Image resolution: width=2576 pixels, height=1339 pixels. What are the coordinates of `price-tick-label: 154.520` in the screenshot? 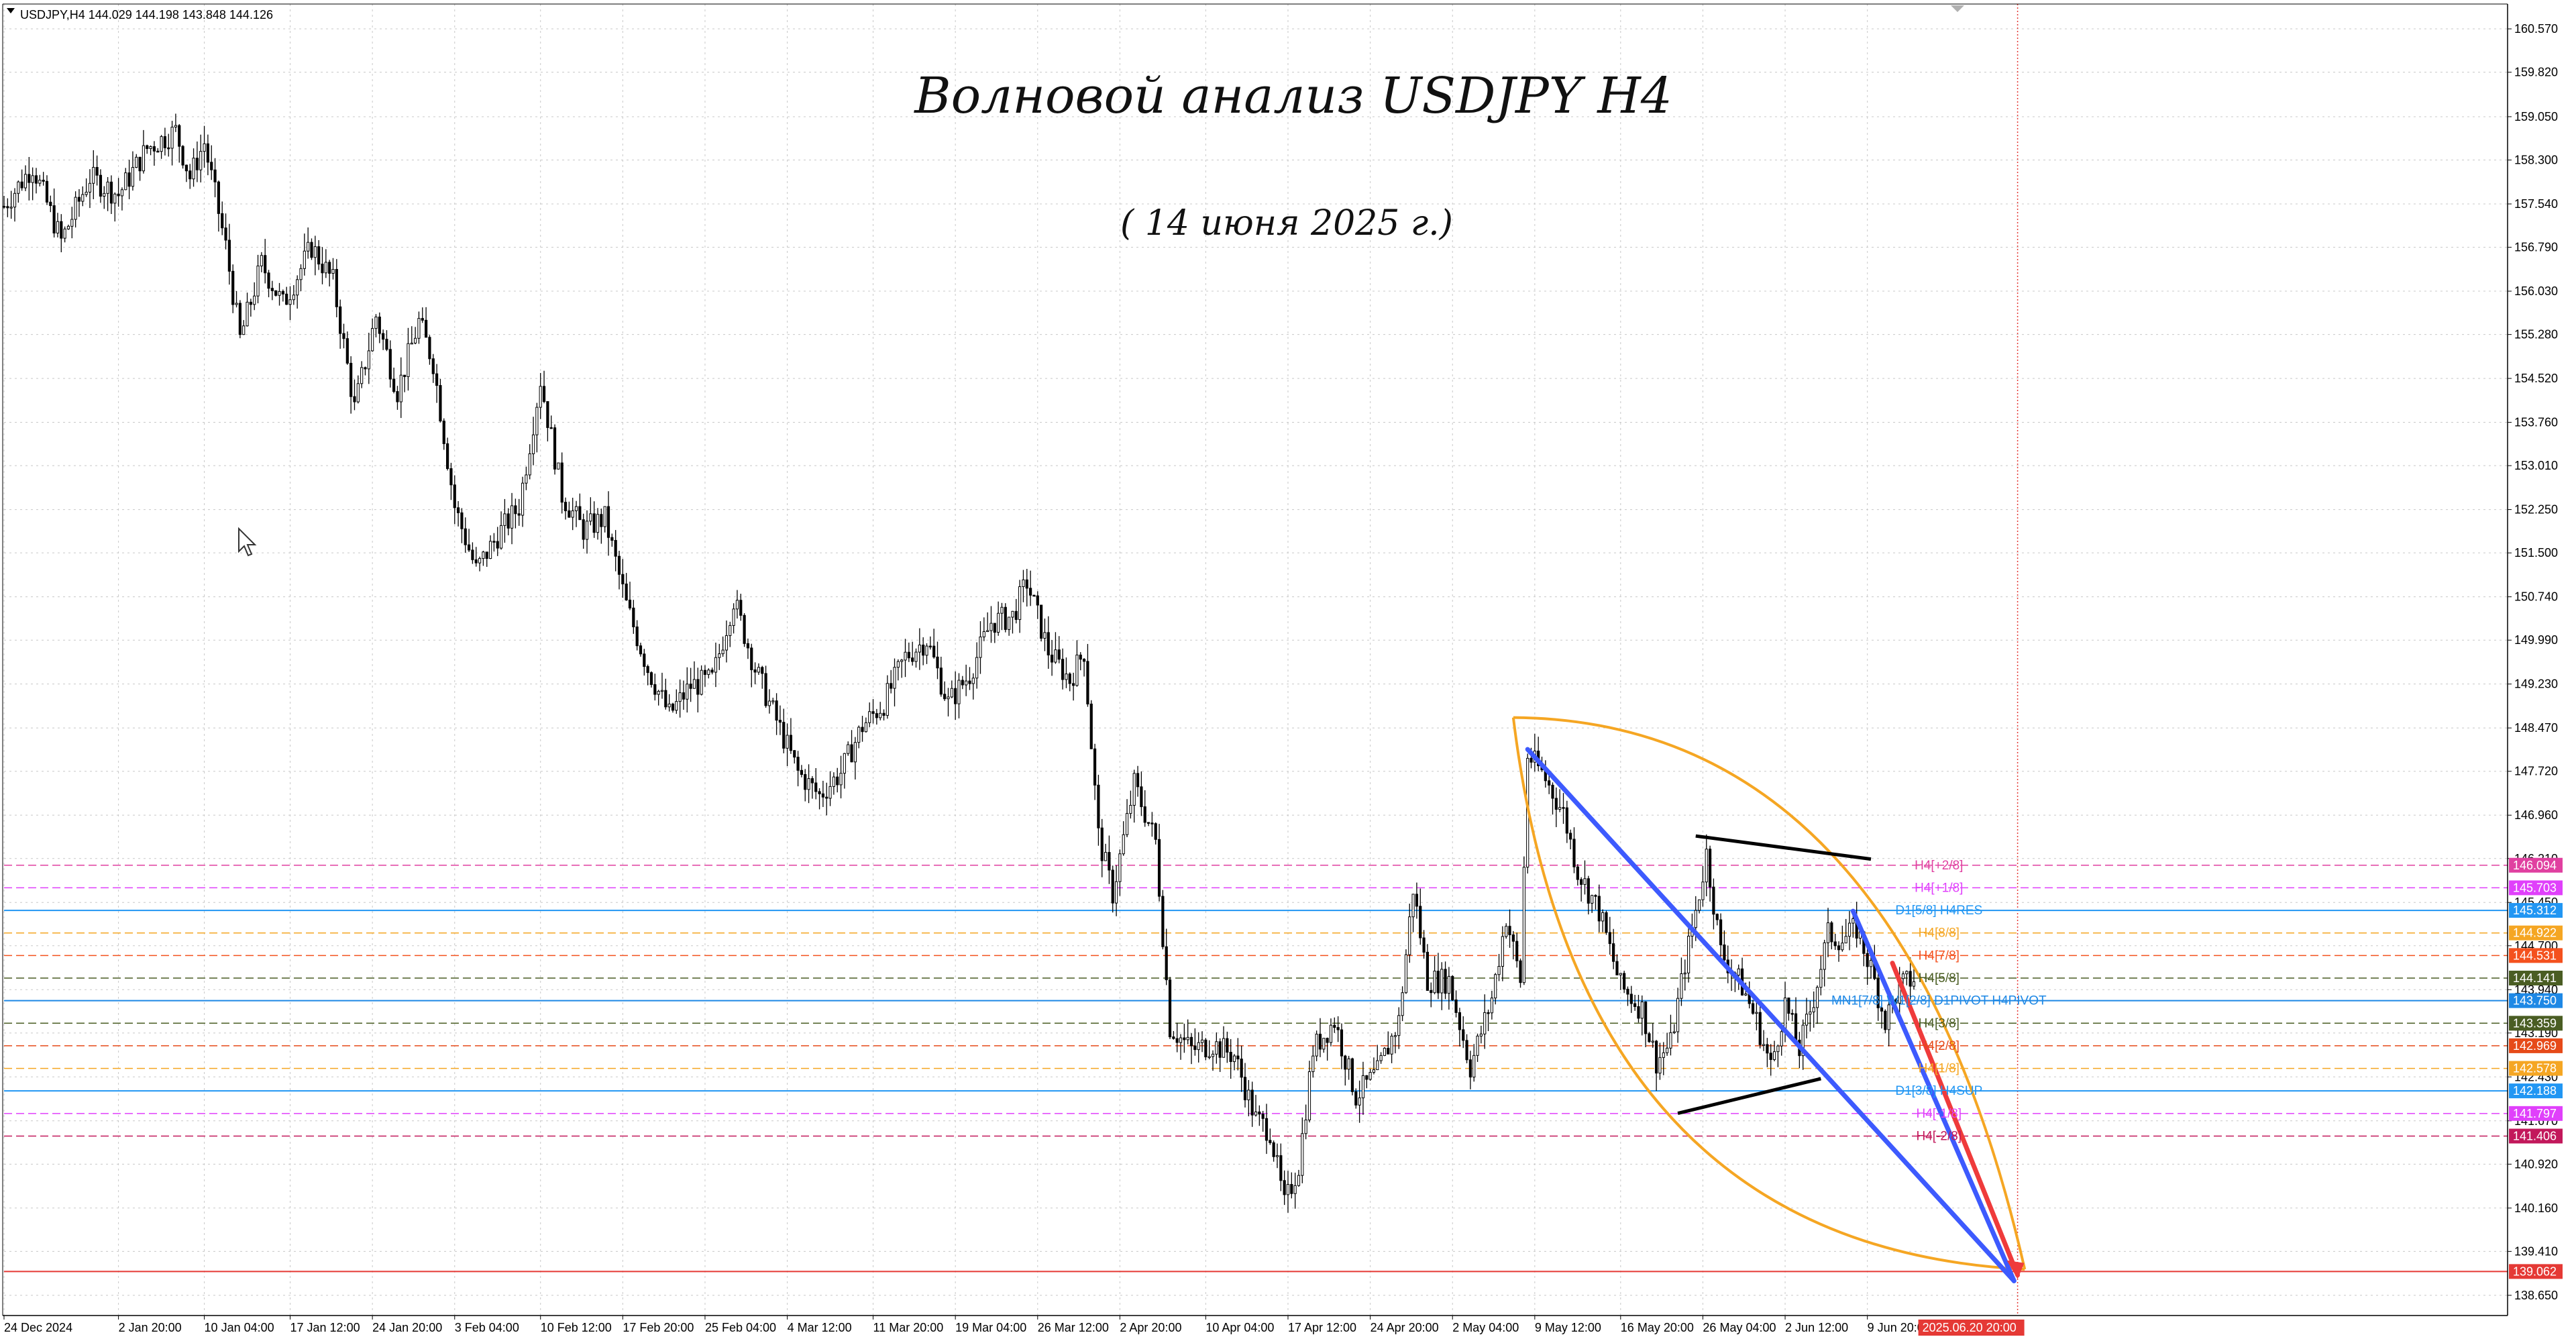 It's located at (2536, 378).